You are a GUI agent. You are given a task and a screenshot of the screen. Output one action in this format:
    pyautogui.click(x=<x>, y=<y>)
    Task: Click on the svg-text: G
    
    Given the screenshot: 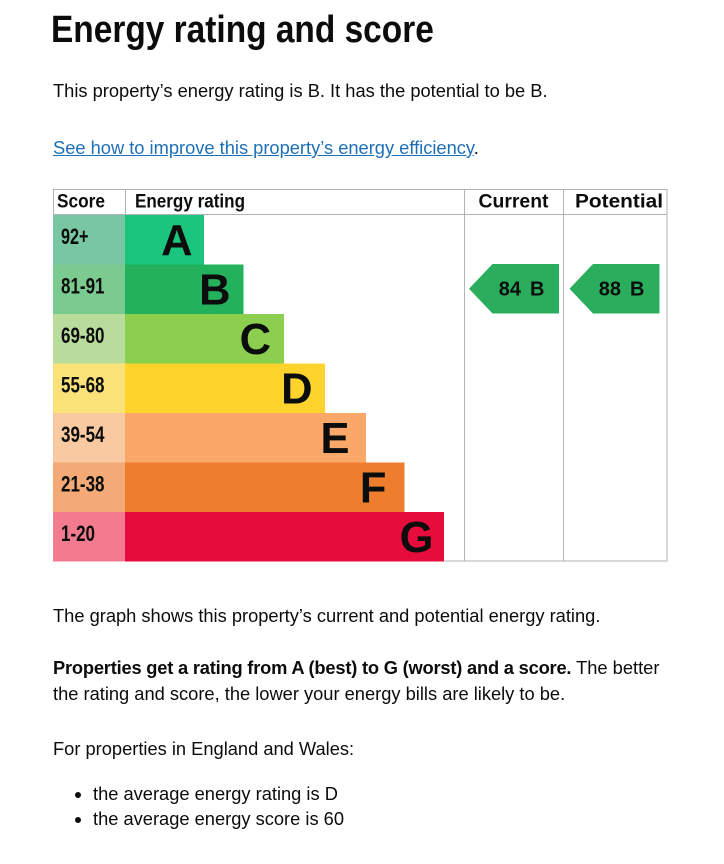 What is the action you would take?
    pyautogui.click(x=417, y=538)
    